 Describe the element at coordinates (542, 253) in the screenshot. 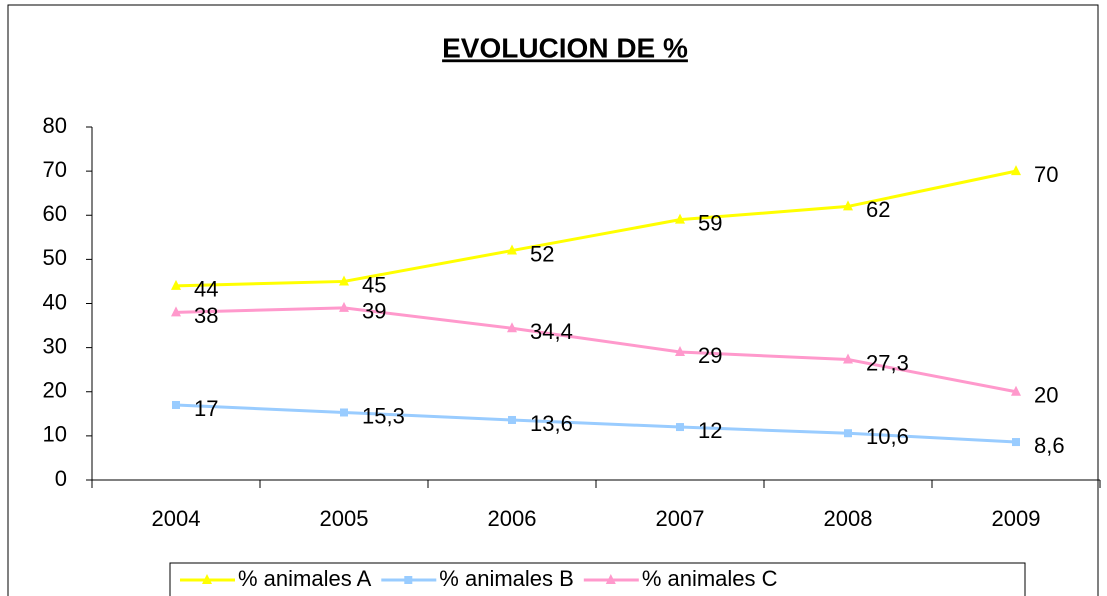

I see `data-label: 52` at that location.